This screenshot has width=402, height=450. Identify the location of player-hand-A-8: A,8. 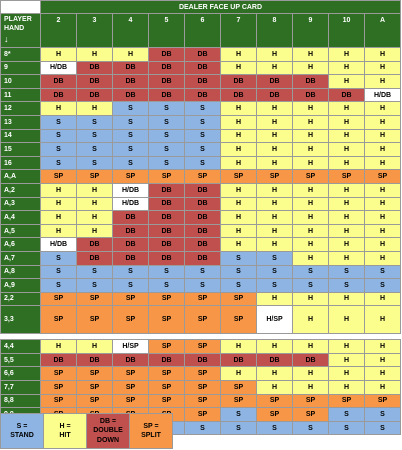
(20, 272).